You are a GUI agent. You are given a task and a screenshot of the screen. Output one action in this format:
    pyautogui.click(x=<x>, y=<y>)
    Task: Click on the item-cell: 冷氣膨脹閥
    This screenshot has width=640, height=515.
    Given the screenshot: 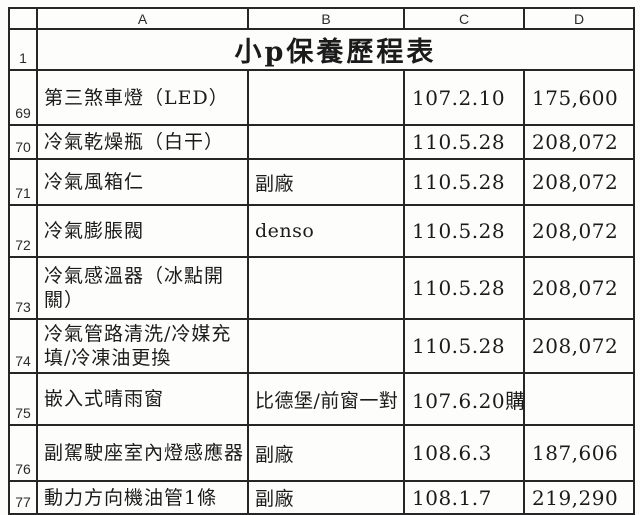 What is the action you would take?
    pyautogui.click(x=142, y=231)
    